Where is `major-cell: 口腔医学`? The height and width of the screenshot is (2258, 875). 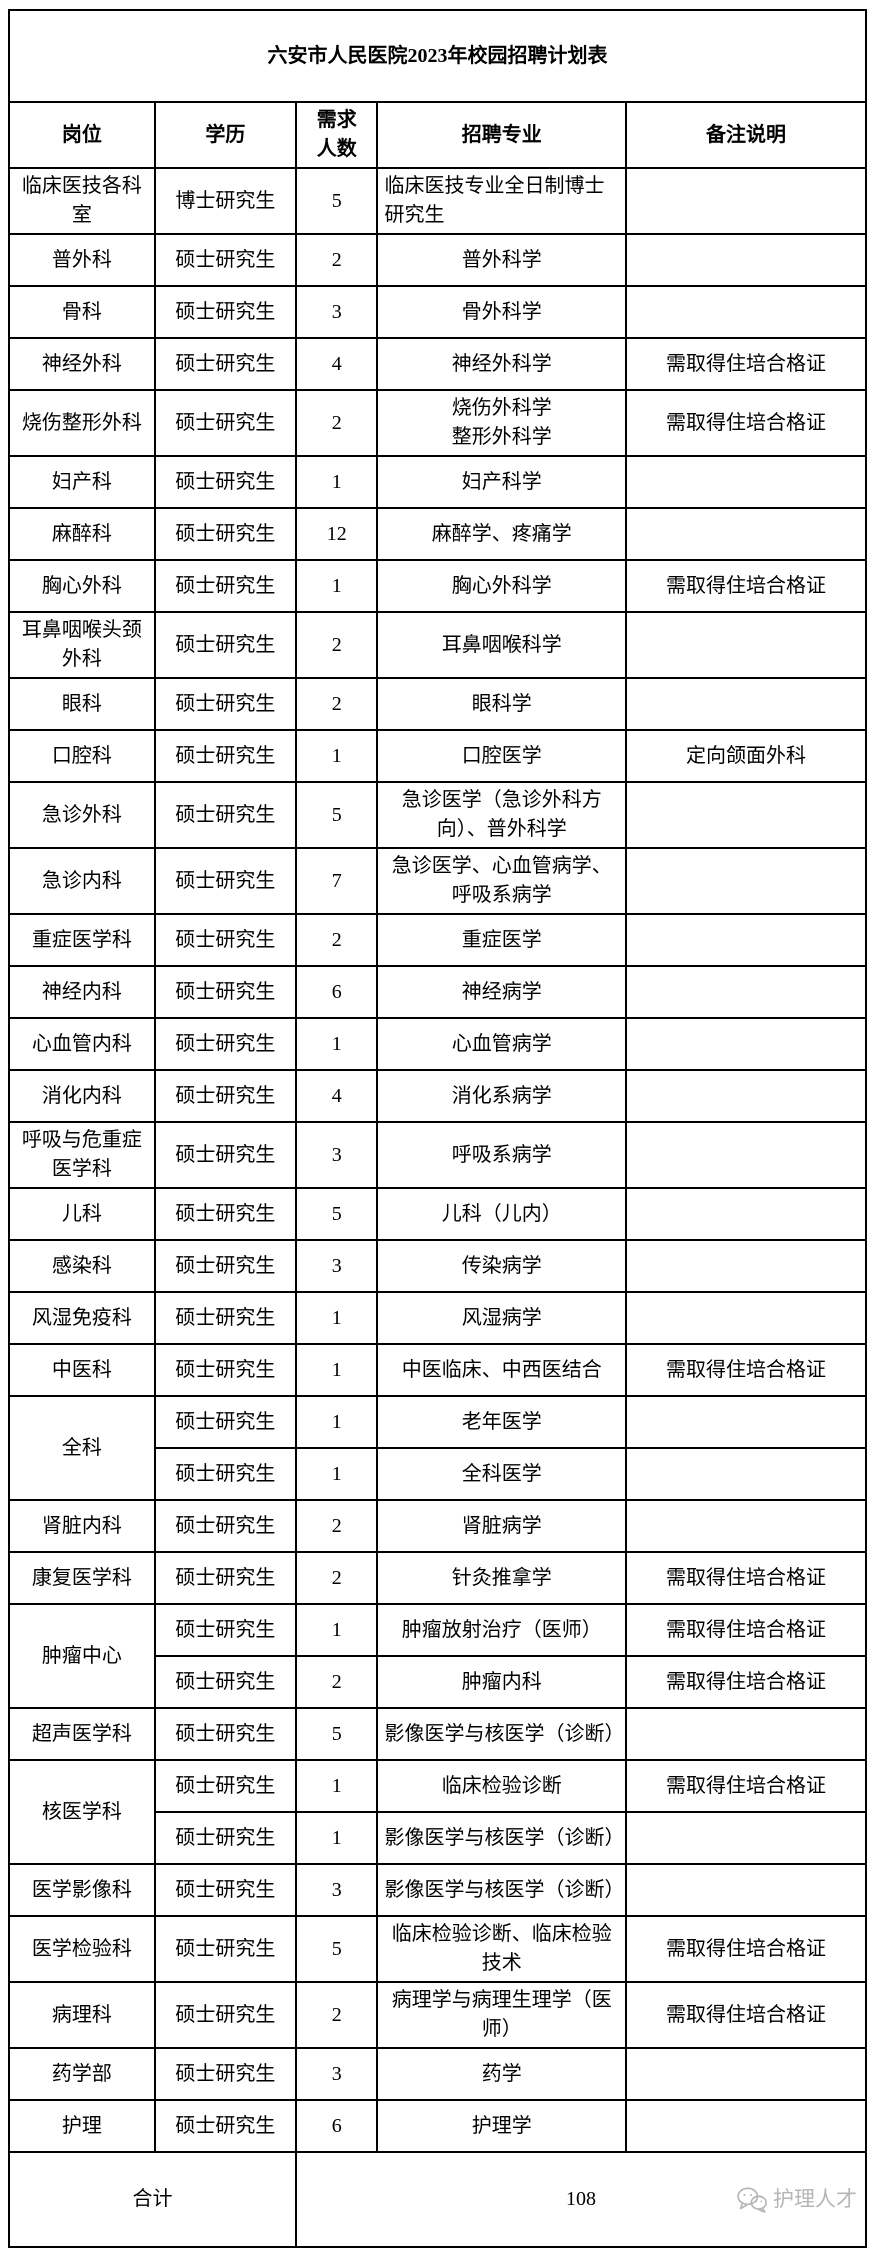
major-cell: 口腔医学 is located at coordinates (501, 756).